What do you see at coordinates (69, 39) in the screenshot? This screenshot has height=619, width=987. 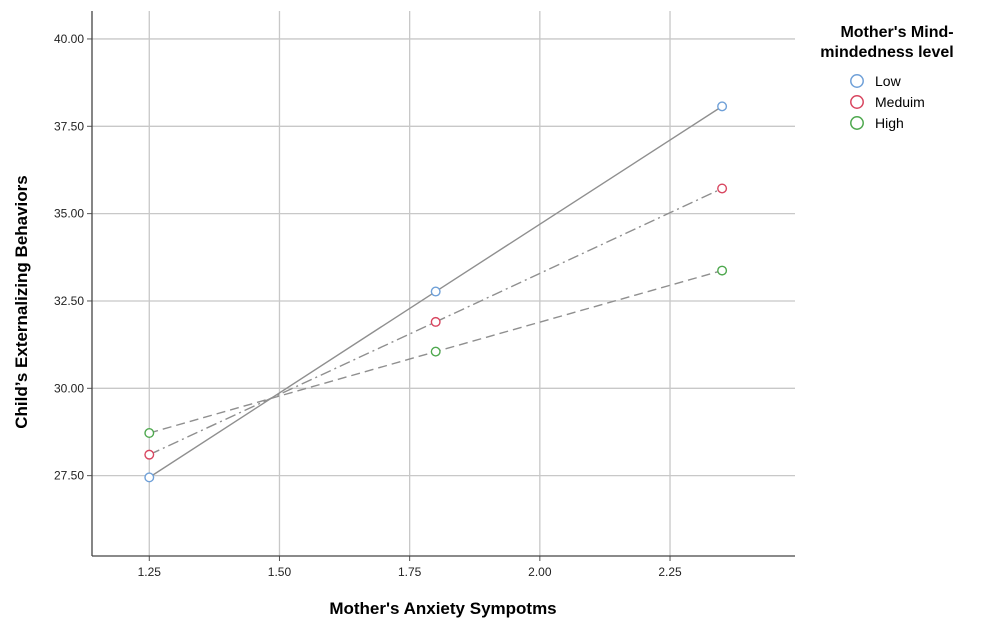 I see `y-tick-label: 40.00` at bounding box center [69, 39].